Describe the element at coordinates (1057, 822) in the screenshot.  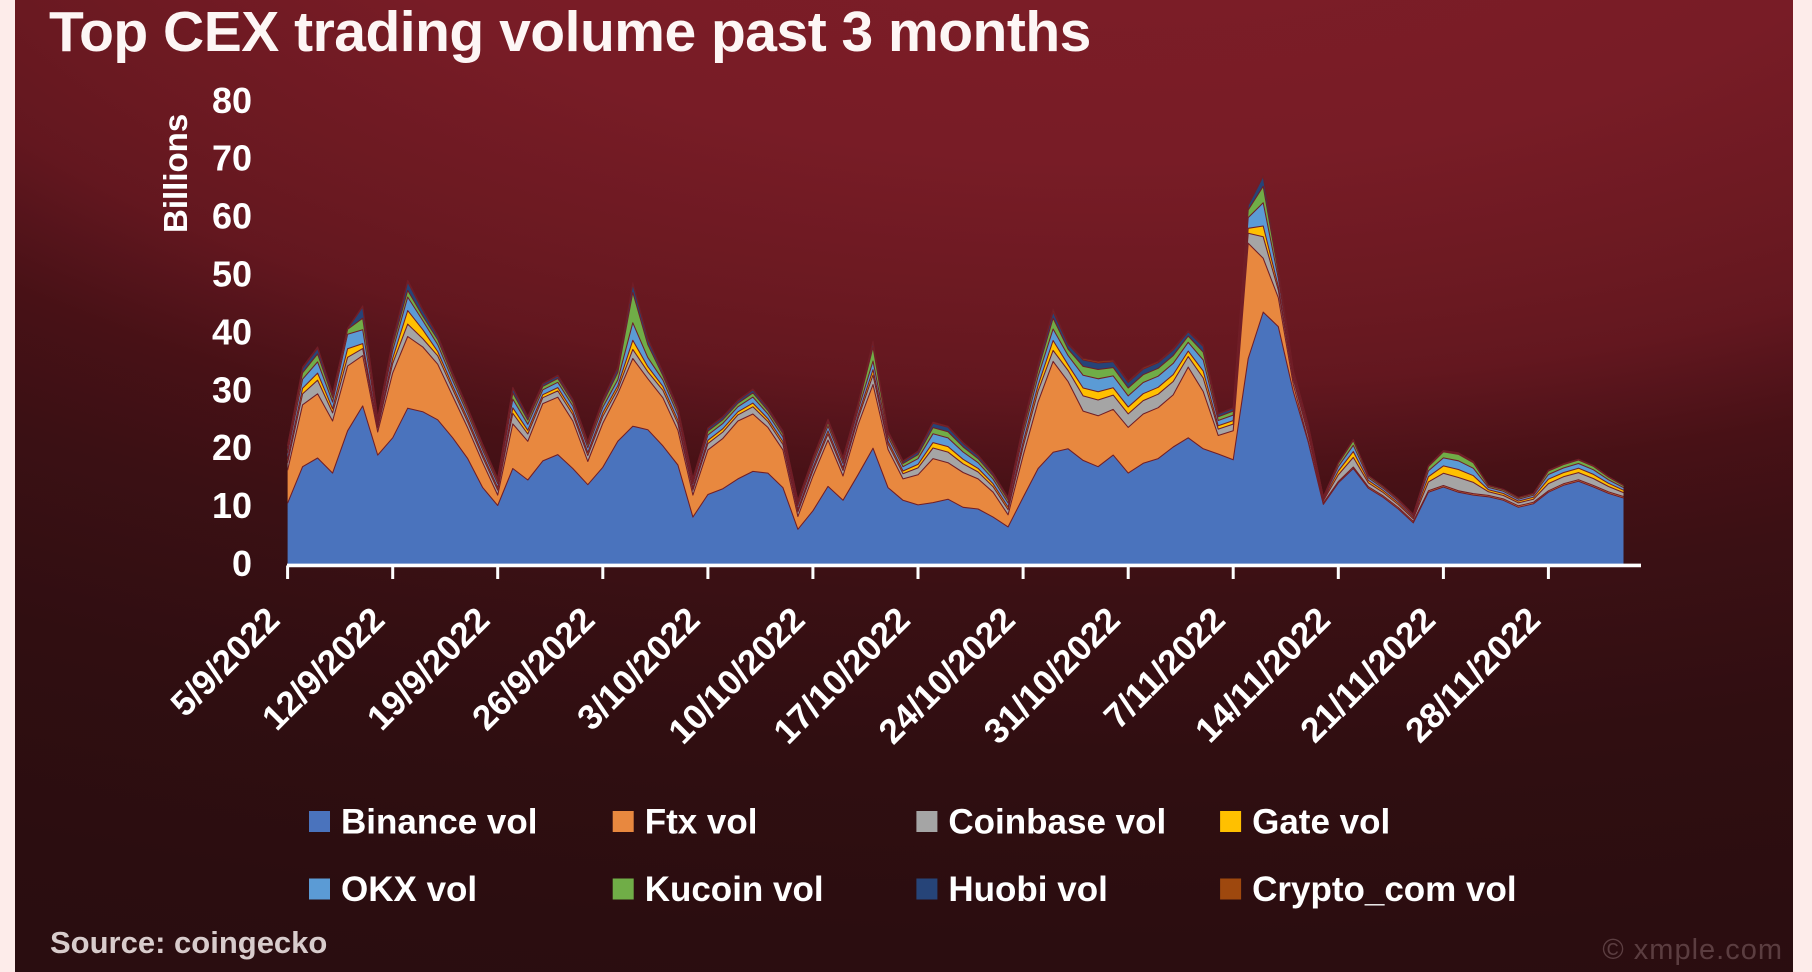
I see `svg-text: Coinbase vol` at that location.